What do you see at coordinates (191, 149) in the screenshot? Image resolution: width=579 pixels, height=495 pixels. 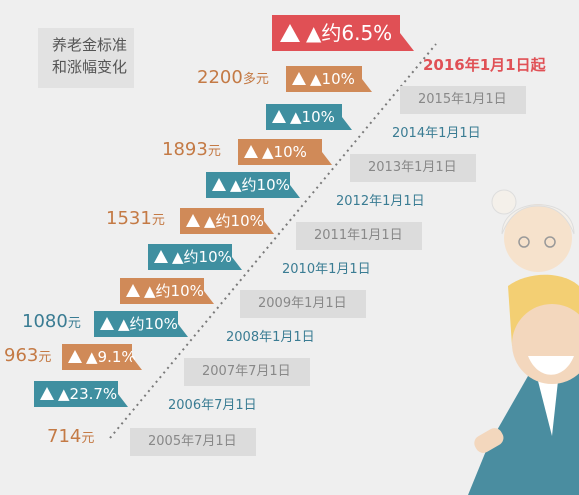 I see `amount-1893: 1893元` at bounding box center [191, 149].